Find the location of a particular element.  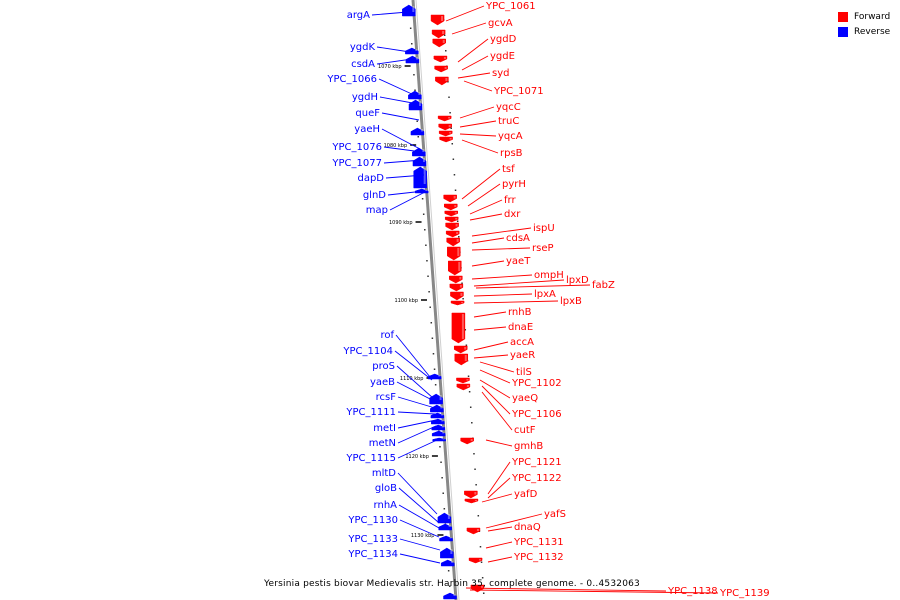

gene-label-ispu: ispU is located at coordinates (544, 228).